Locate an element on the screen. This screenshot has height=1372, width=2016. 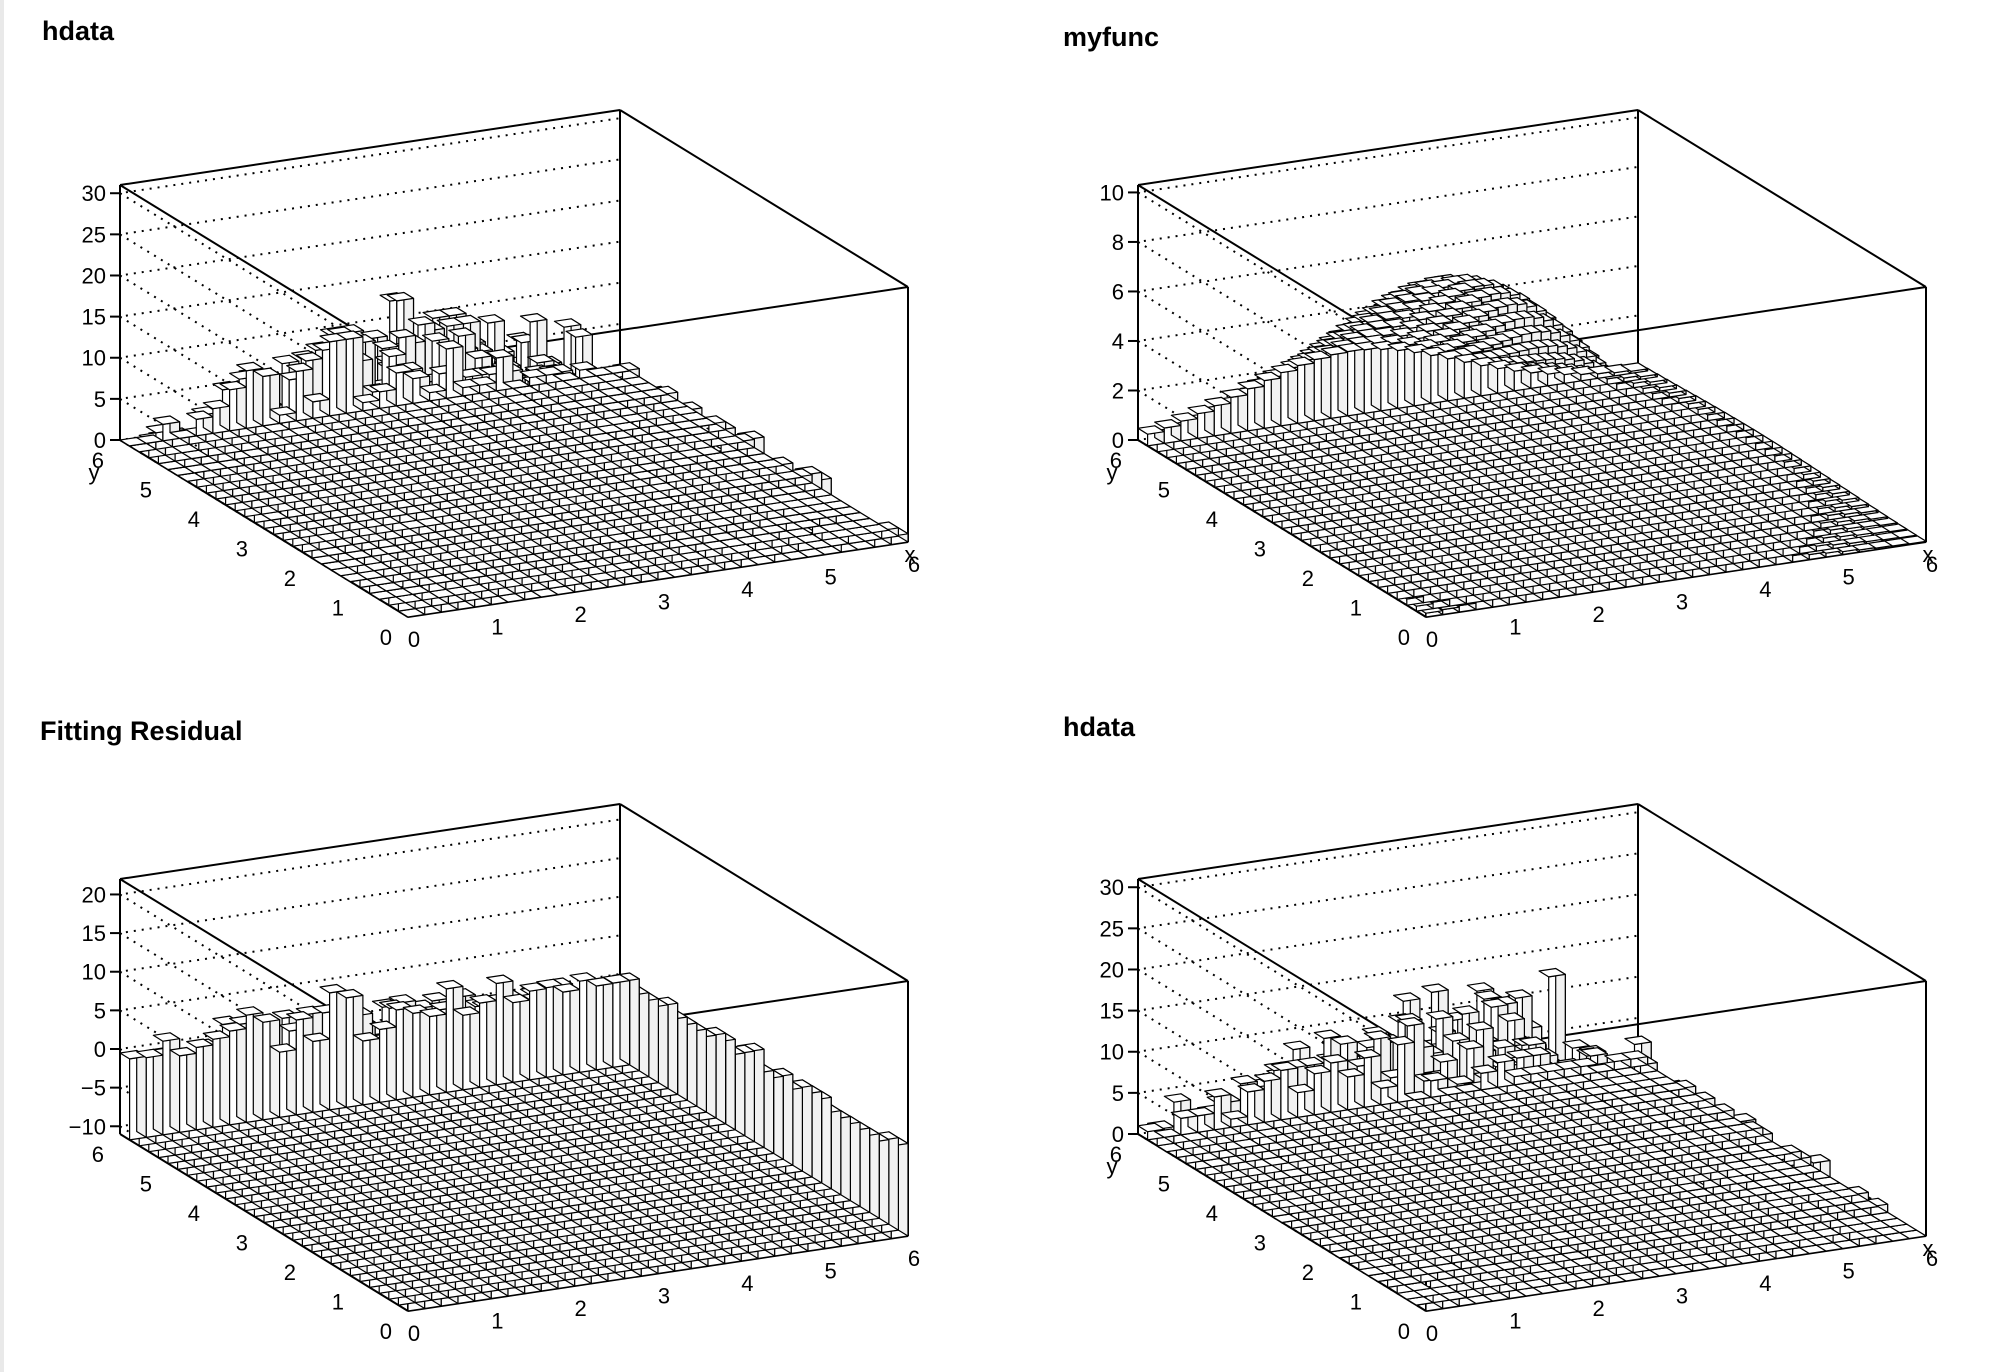
x-tick-label: 0 is located at coordinates (414, 639).